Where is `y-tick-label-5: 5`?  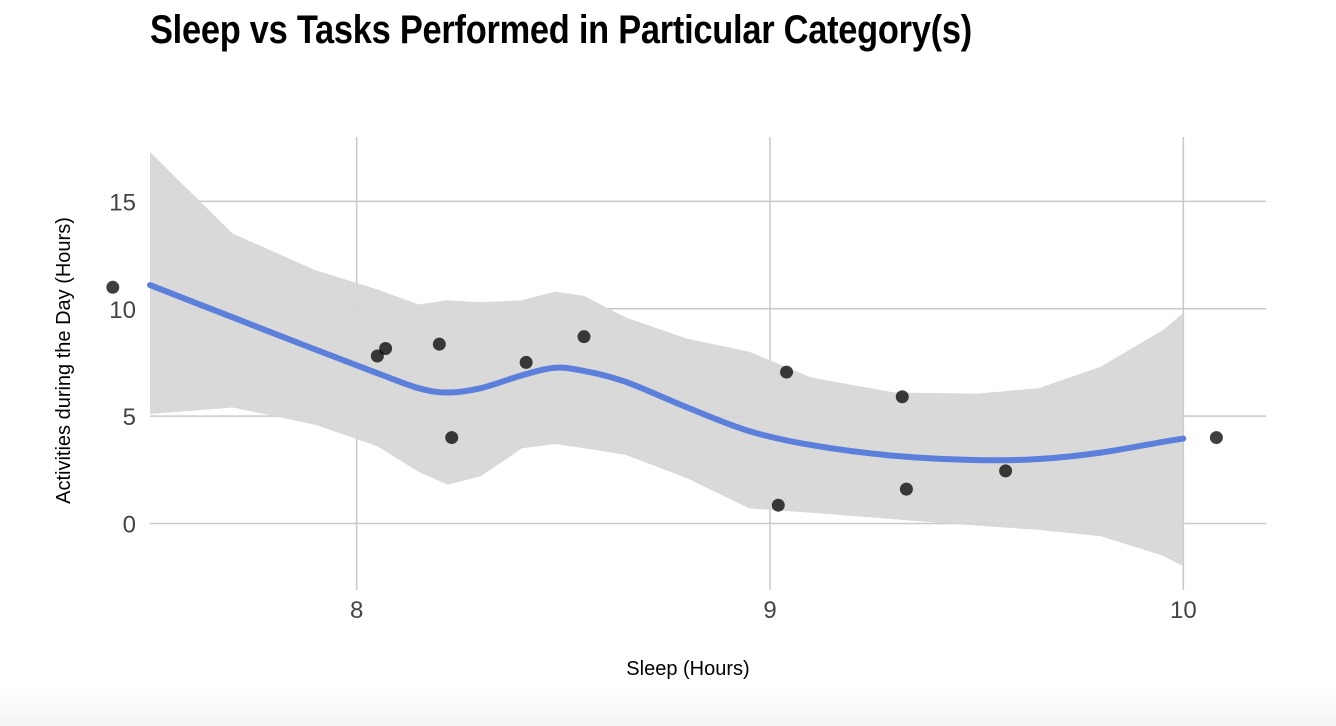 y-tick-label-5: 5 is located at coordinates (129, 417).